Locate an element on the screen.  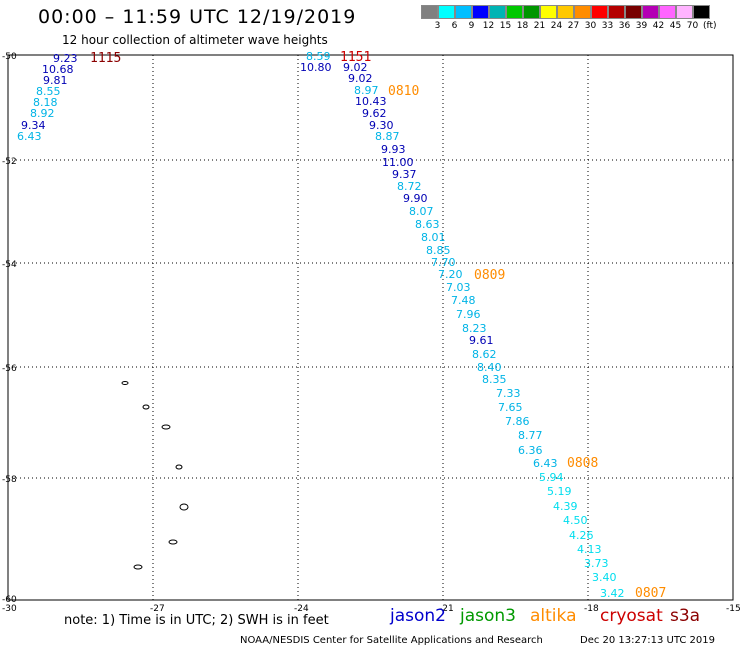
legend-label: 24 is located at coordinates (556, 26).